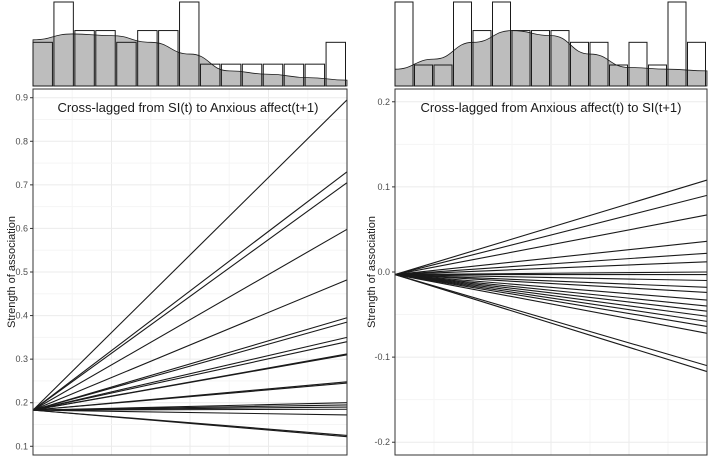  Describe the element at coordinates (21, 141) in the screenshot. I see `left-y-tick-label: 0.8` at that location.